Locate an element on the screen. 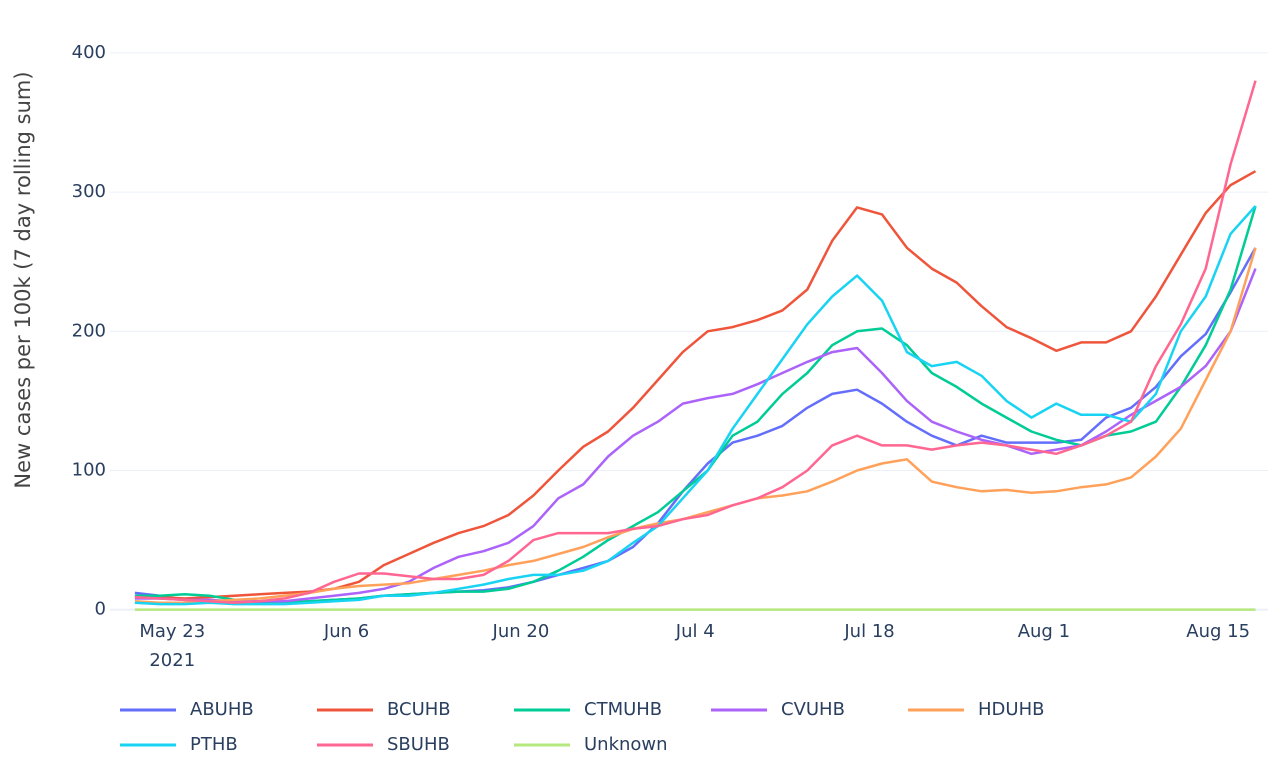 The image size is (1272, 758). legend-label: SBUHB is located at coordinates (418, 744).